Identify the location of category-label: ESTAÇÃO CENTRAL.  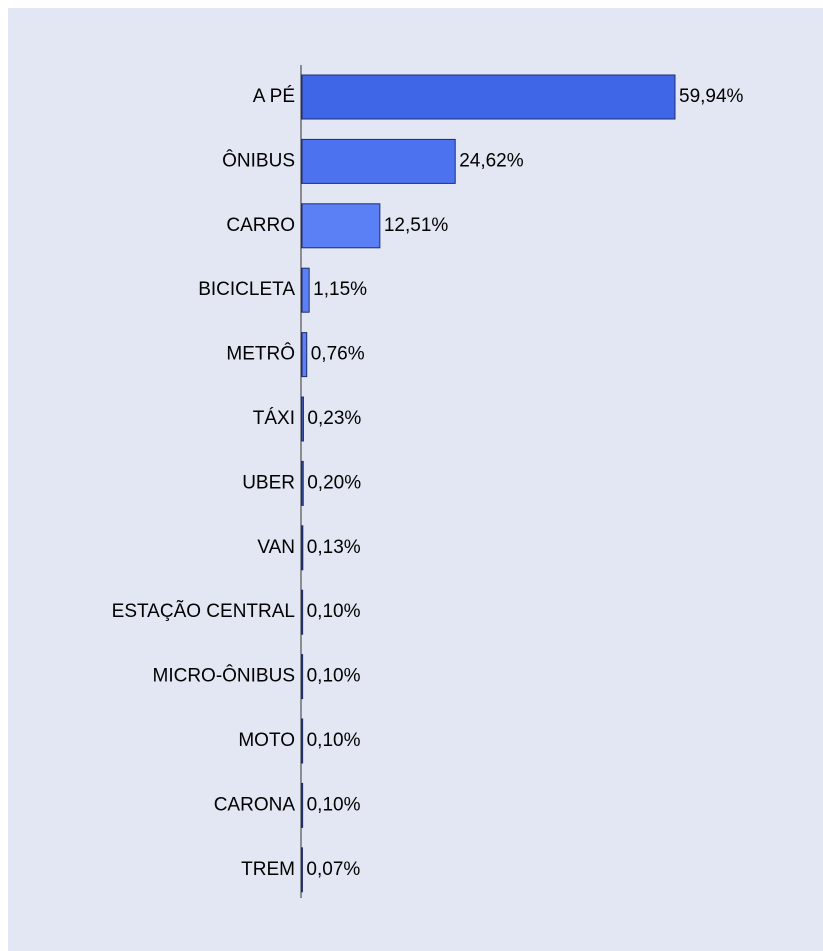
(203, 611).